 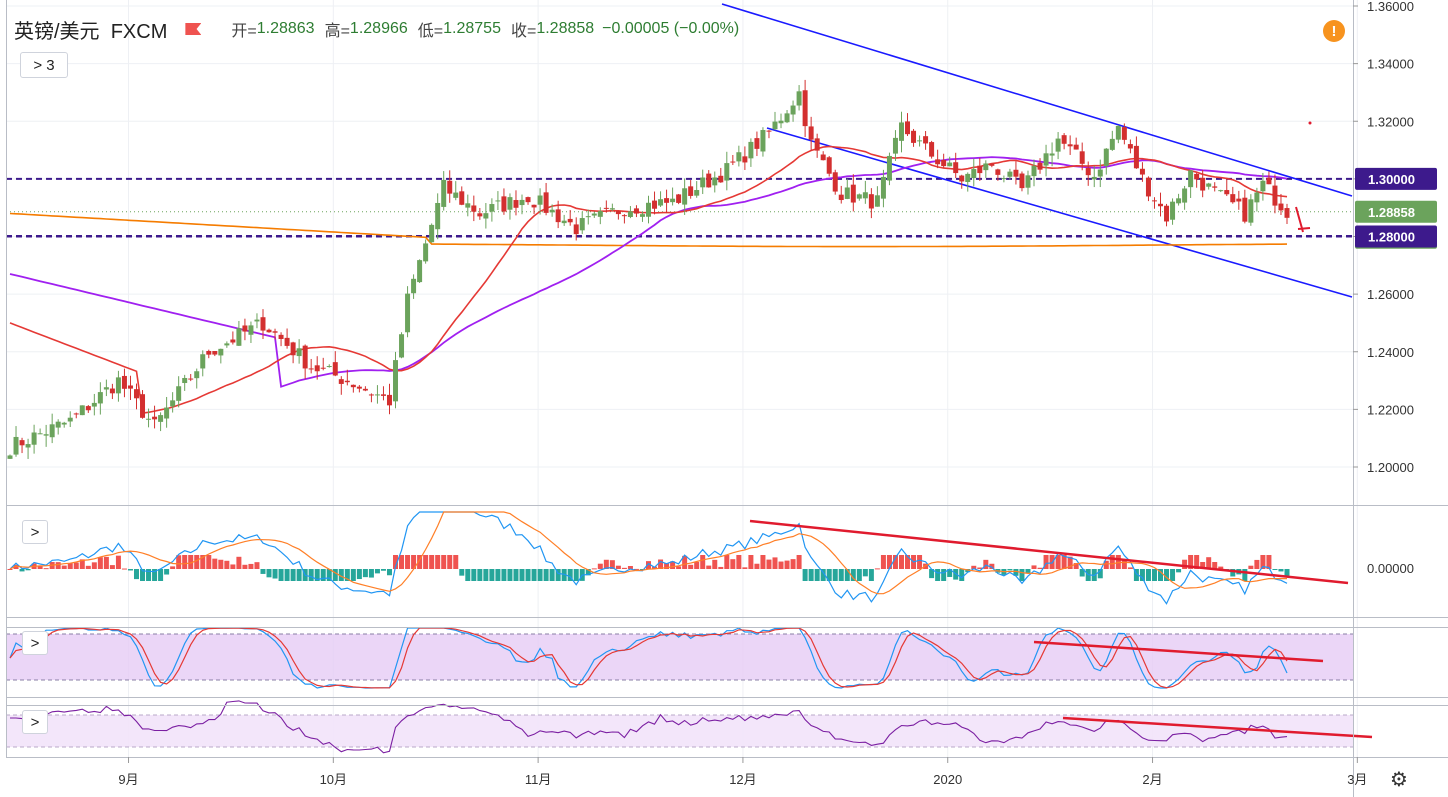 I want to click on oscillator-bands, so click(x=679, y=690).